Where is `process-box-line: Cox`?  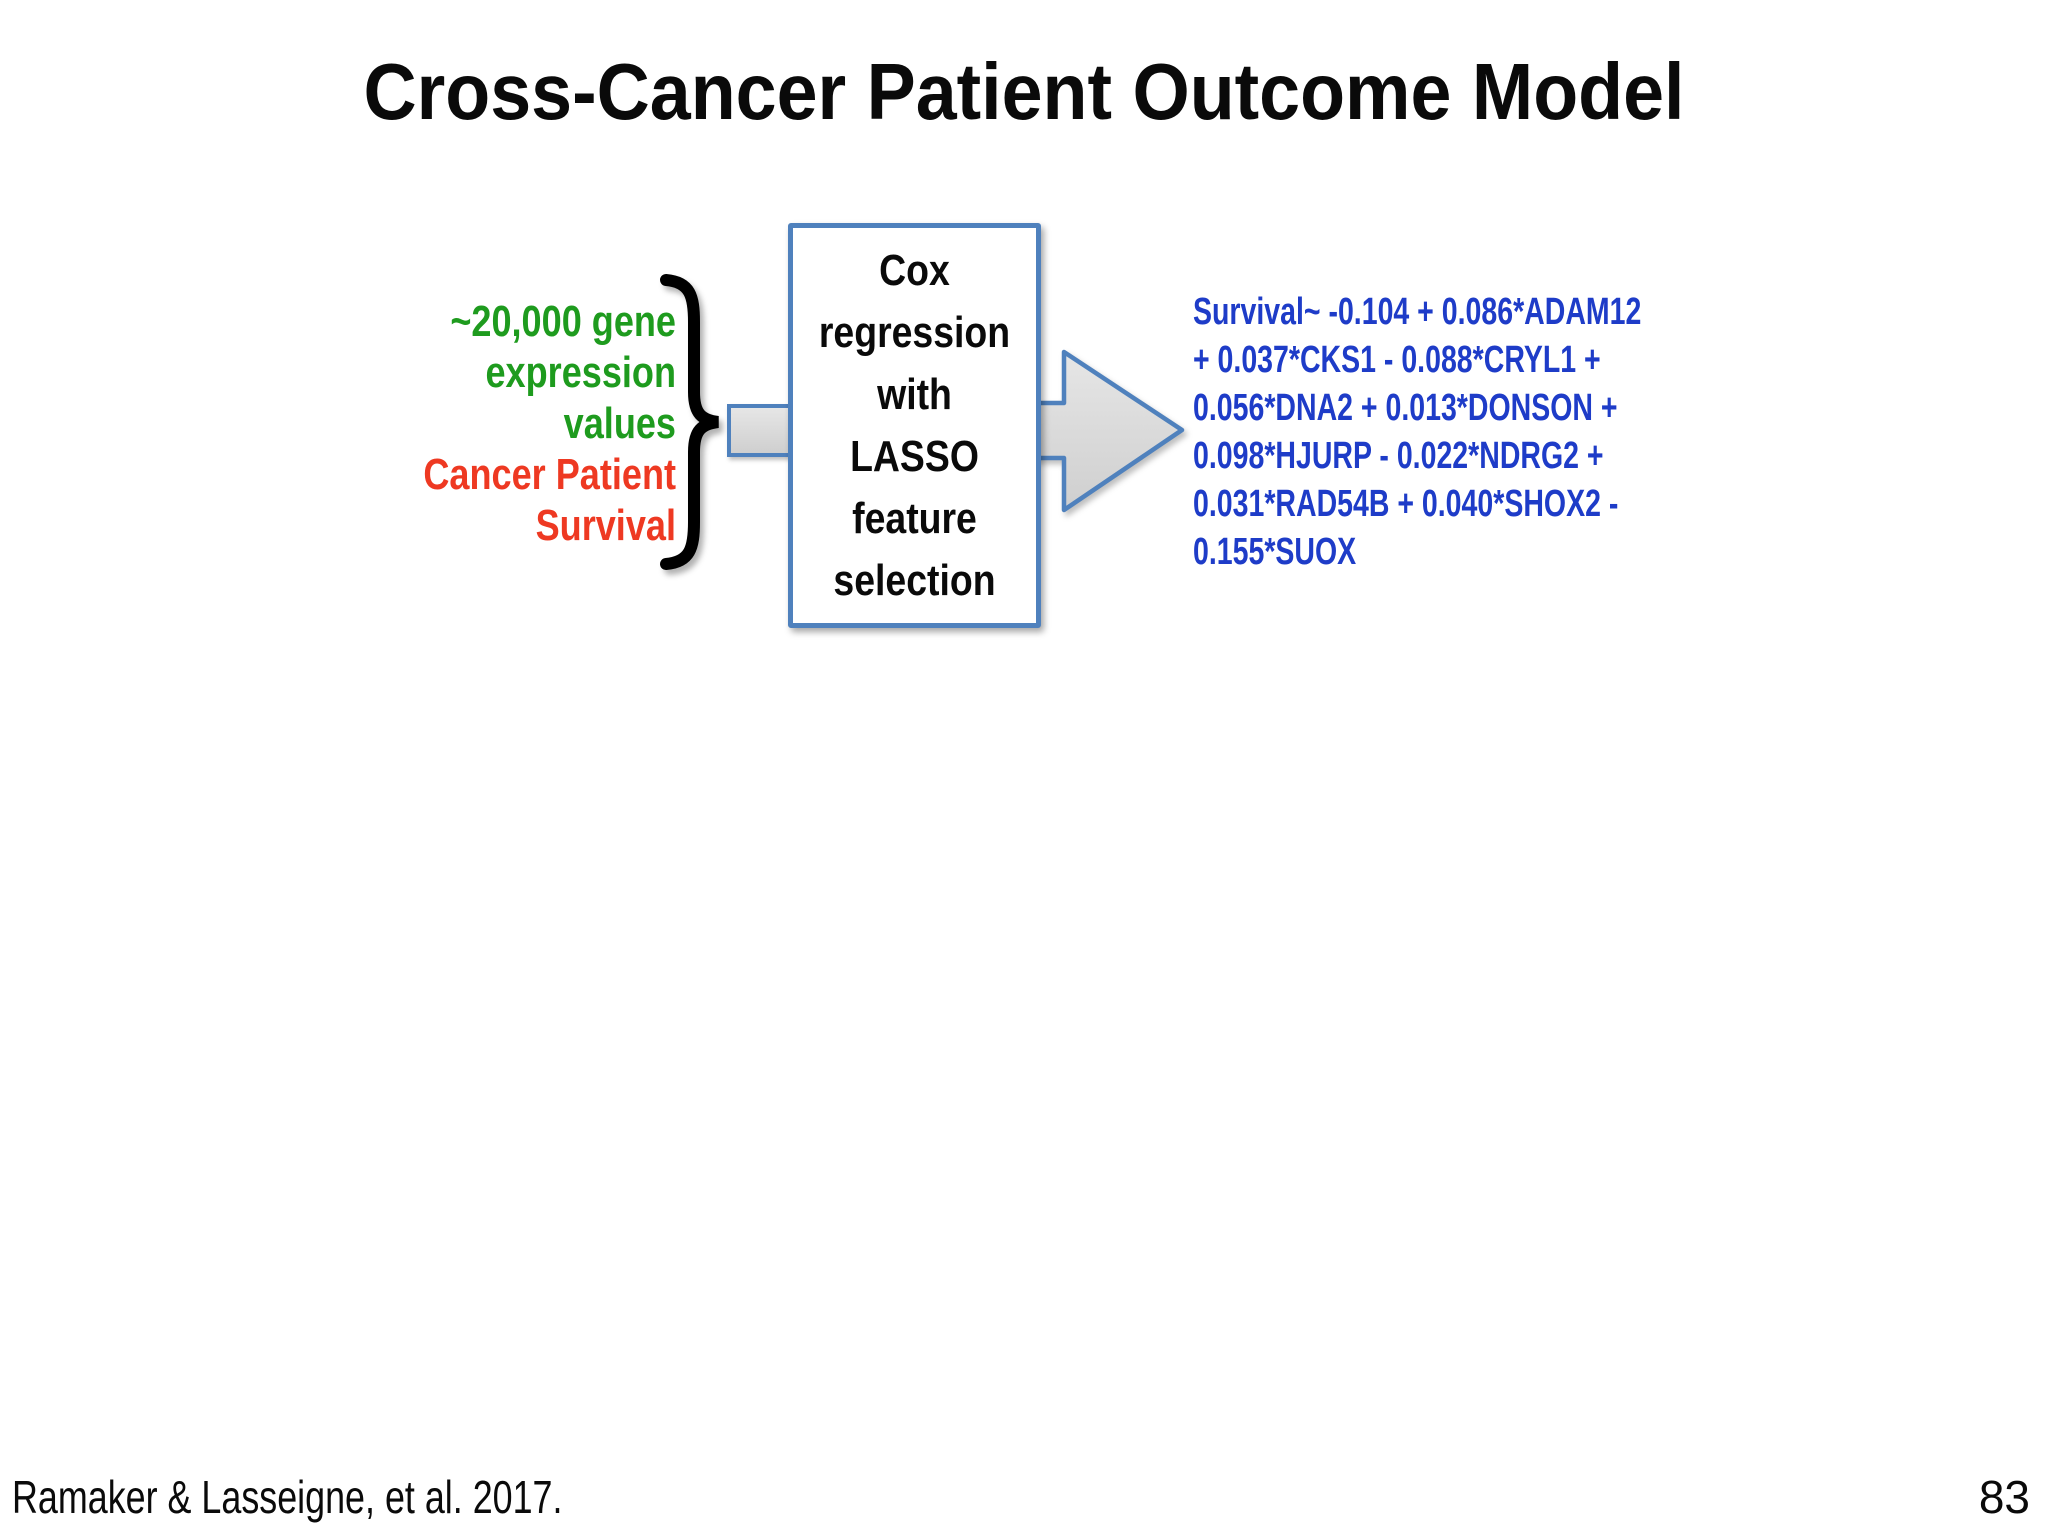
process-box-line: Cox is located at coordinates (914, 270).